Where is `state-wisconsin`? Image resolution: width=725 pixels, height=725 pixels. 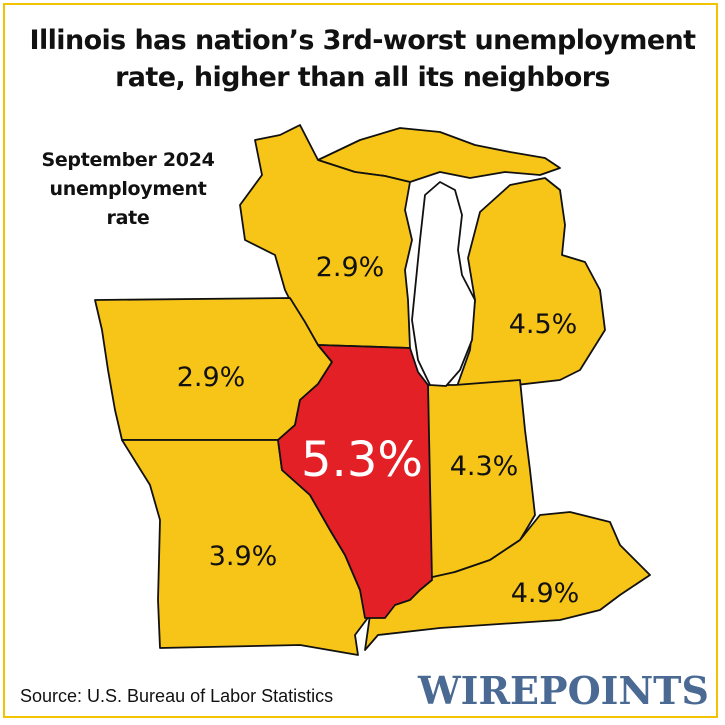
state-wisconsin is located at coordinates (326, 236).